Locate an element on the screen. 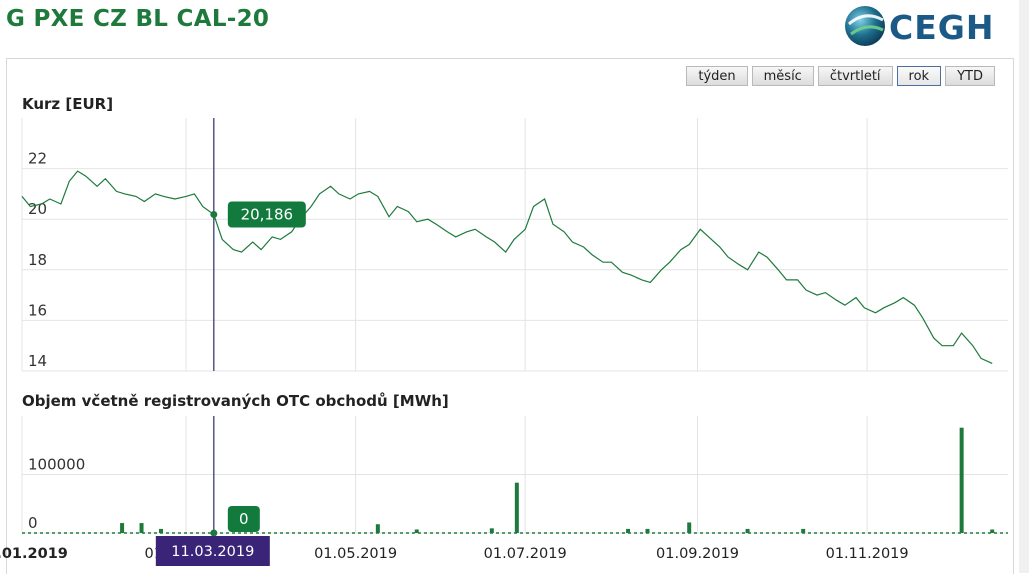 The height and width of the screenshot is (574, 1029). range-quarter-button: čtvrtletí is located at coordinates (855, 76).